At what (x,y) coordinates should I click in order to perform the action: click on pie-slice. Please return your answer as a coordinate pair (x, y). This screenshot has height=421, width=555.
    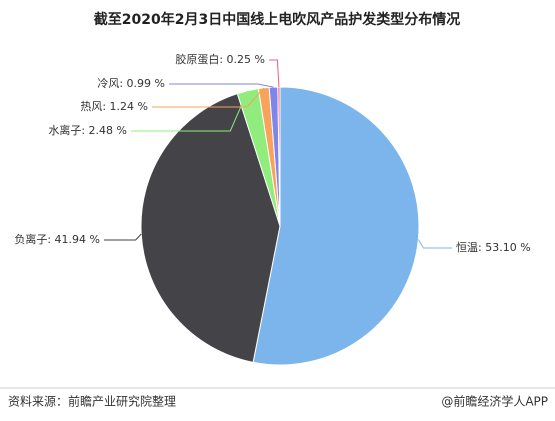
    Looking at the image, I should click on (279, 156).